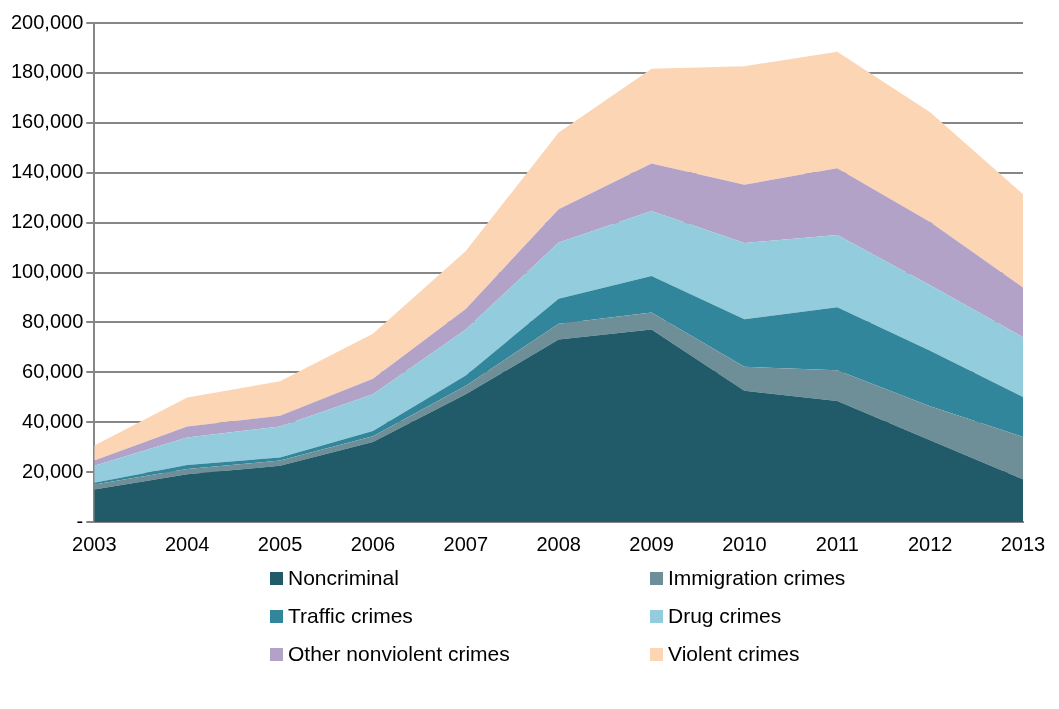  What do you see at coordinates (744, 543) in the screenshot?
I see `x-tick-label: 2010` at bounding box center [744, 543].